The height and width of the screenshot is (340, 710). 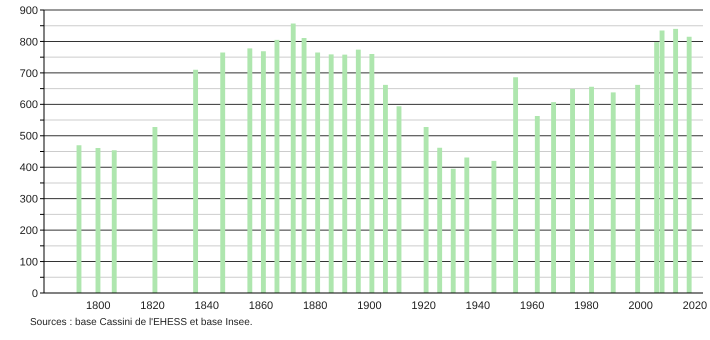 What do you see at coordinates (142, 322) in the screenshot?
I see `source-note: Sources : base Cassini de l'EHESS et base Insee.` at bounding box center [142, 322].